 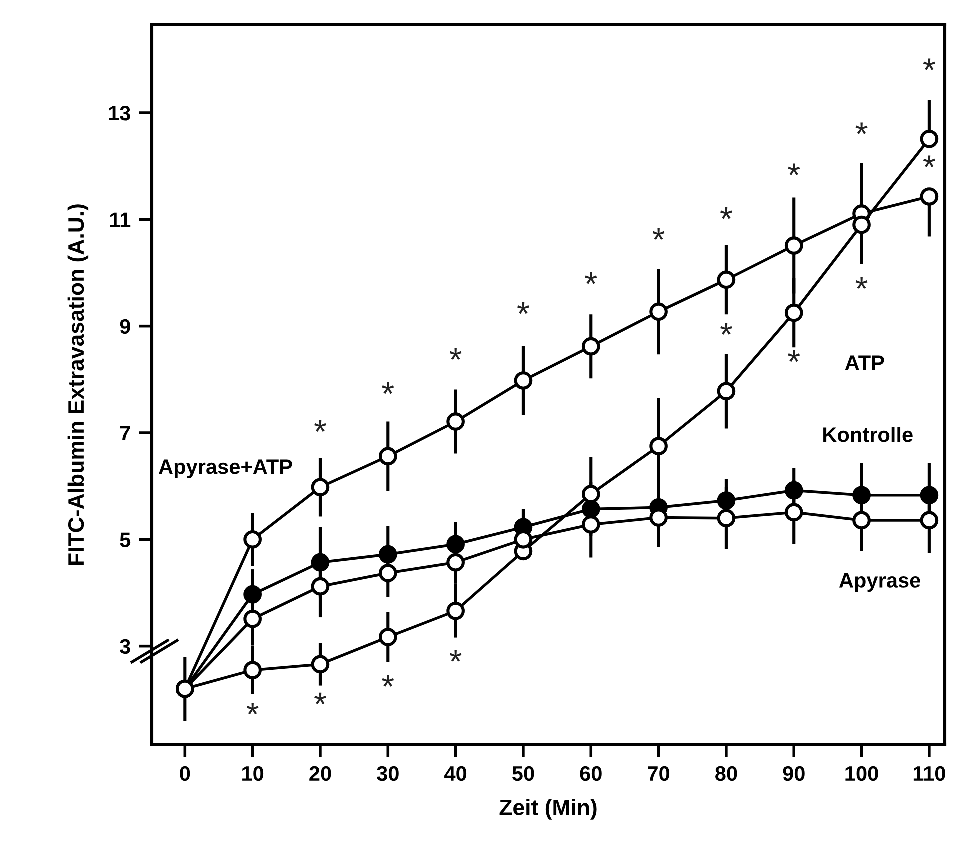 What do you see at coordinates (591, 774) in the screenshot?
I see `x-tick-label: 60` at bounding box center [591, 774].